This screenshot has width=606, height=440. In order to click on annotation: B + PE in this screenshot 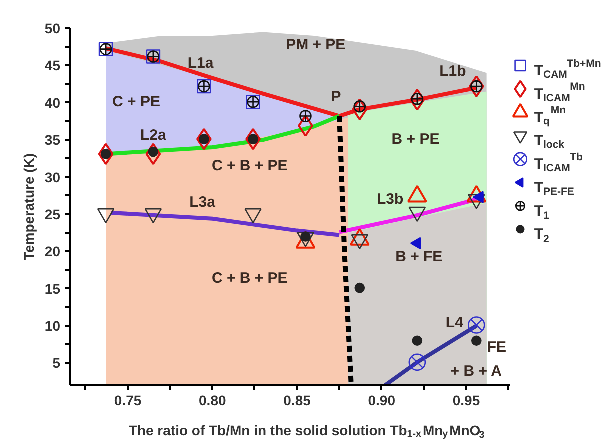, I will do `click(416, 139)`.